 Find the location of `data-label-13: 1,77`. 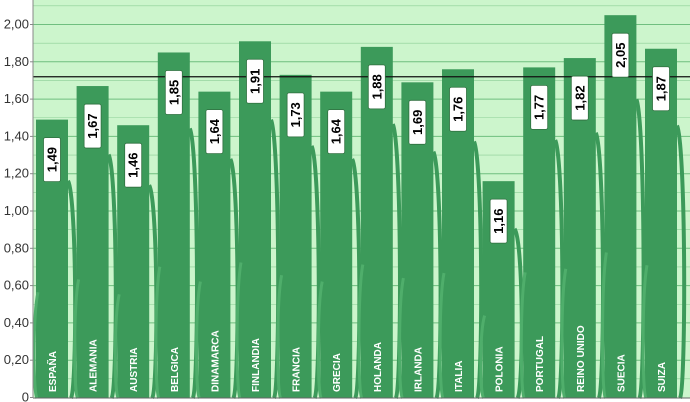

data-label-13: 1,77 is located at coordinates (539, 107).